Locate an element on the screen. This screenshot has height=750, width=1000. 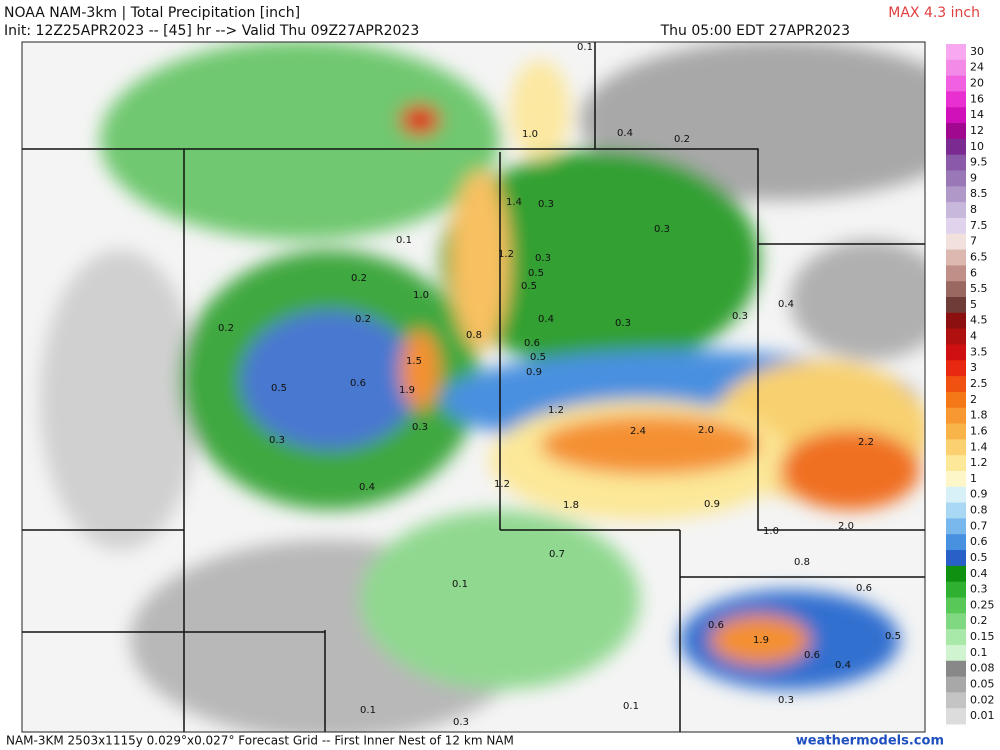
colorbar-label: 0.05 is located at coordinates (982, 683).